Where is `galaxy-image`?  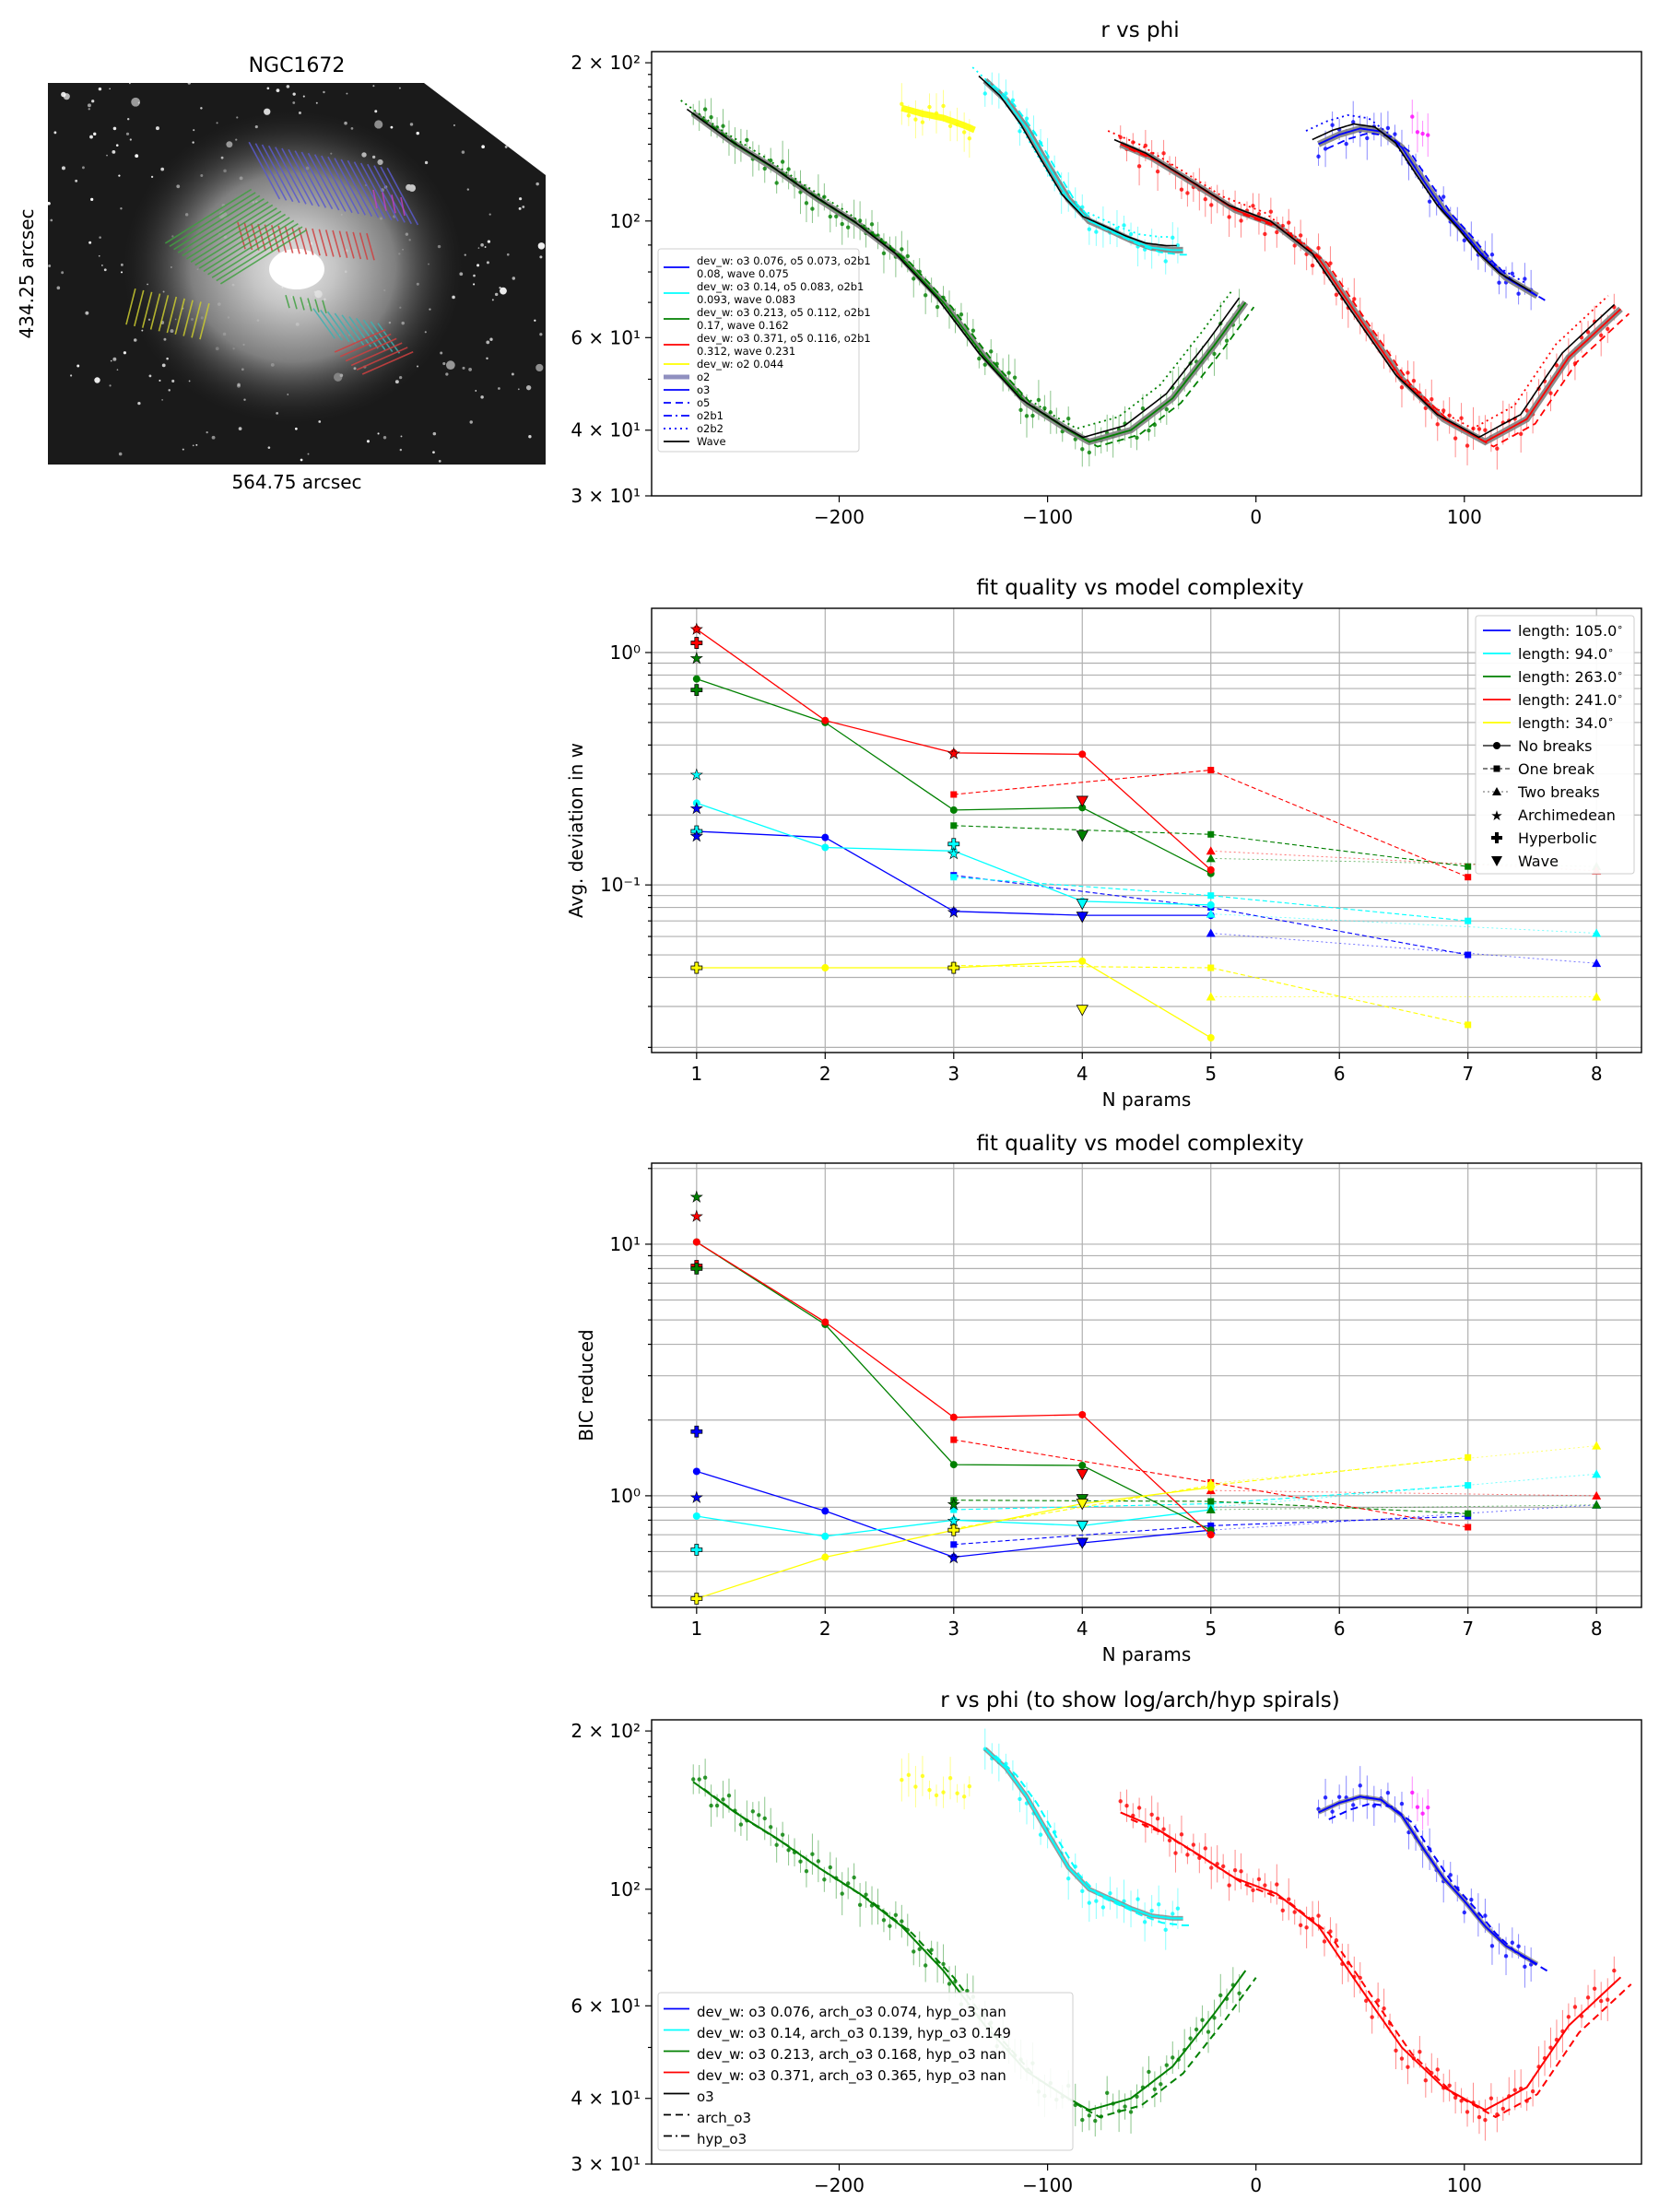 galaxy-image is located at coordinates (297, 274).